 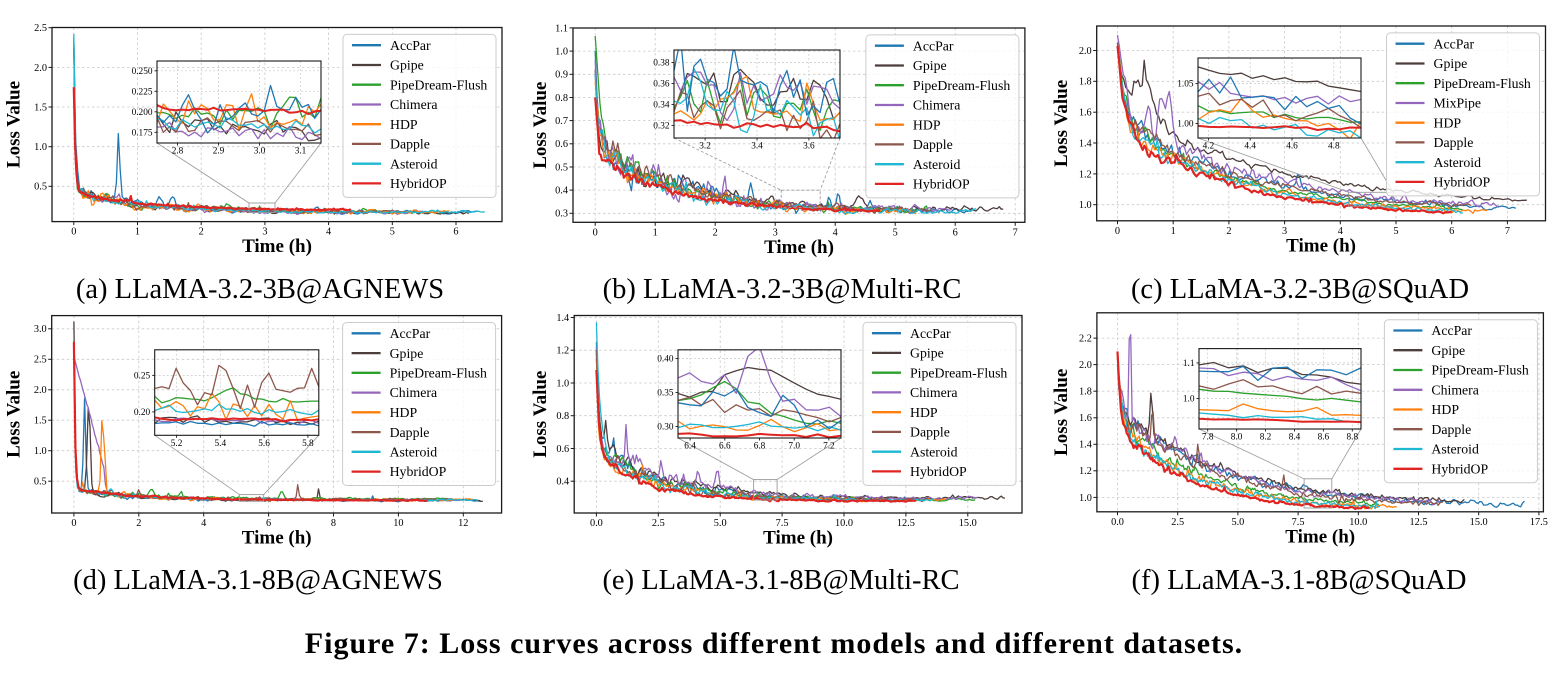 I want to click on svg-text: 8.2, so click(x=1266, y=438).